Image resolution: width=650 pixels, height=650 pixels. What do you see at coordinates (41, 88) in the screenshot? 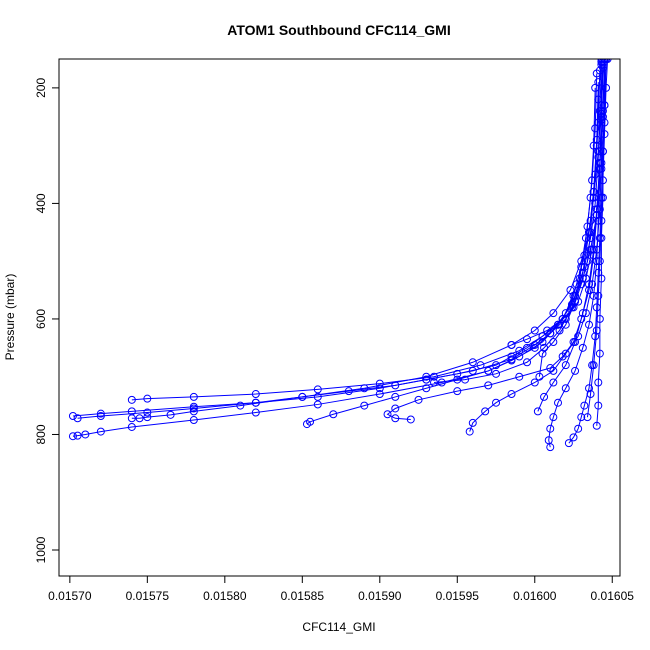
I see `y-tick-label: 200` at bounding box center [41, 88].